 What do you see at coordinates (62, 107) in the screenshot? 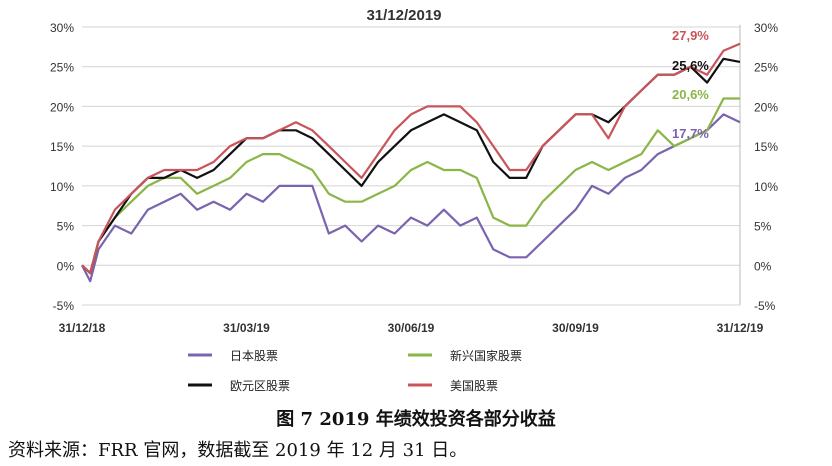
I see `y-tick-label-left: 20%` at bounding box center [62, 107].